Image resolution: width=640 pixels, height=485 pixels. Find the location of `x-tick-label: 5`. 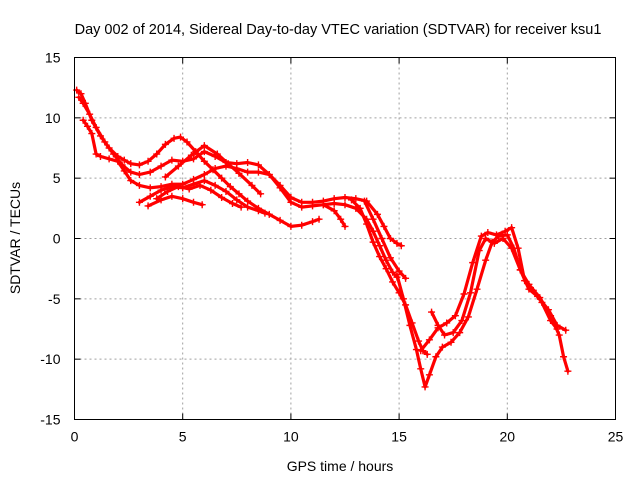

x-tick-label: 5 is located at coordinates (183, 437).